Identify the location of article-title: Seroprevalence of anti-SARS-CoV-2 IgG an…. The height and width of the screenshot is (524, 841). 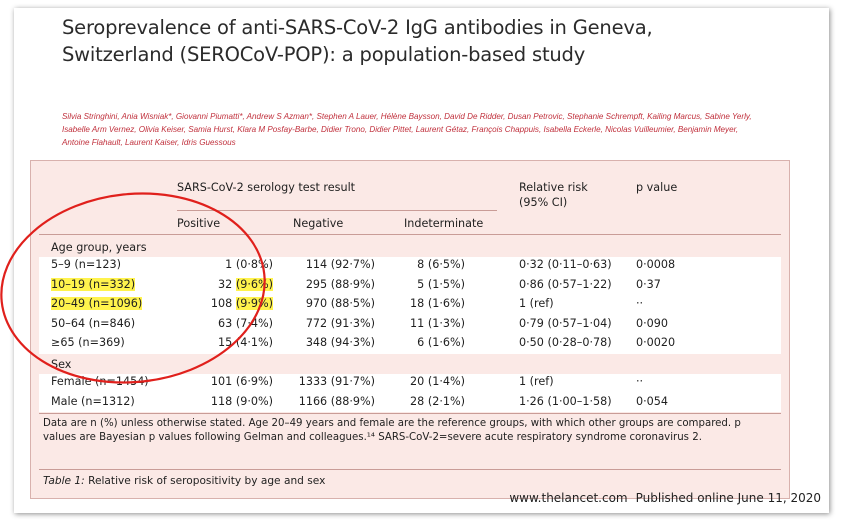
(357, 41).